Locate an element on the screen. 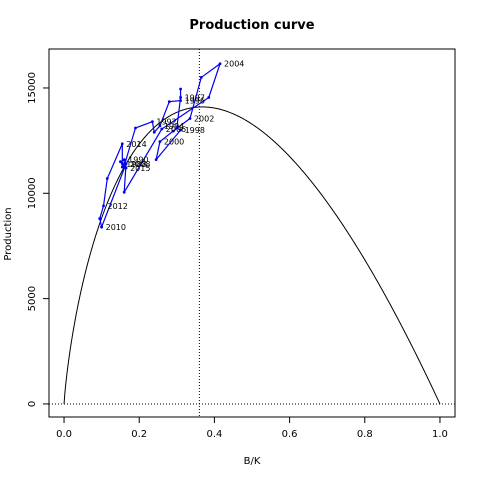 The height and width of the screenshot is (480, 480). y-tick-label: 10000 is located at coordinates (32, 193).